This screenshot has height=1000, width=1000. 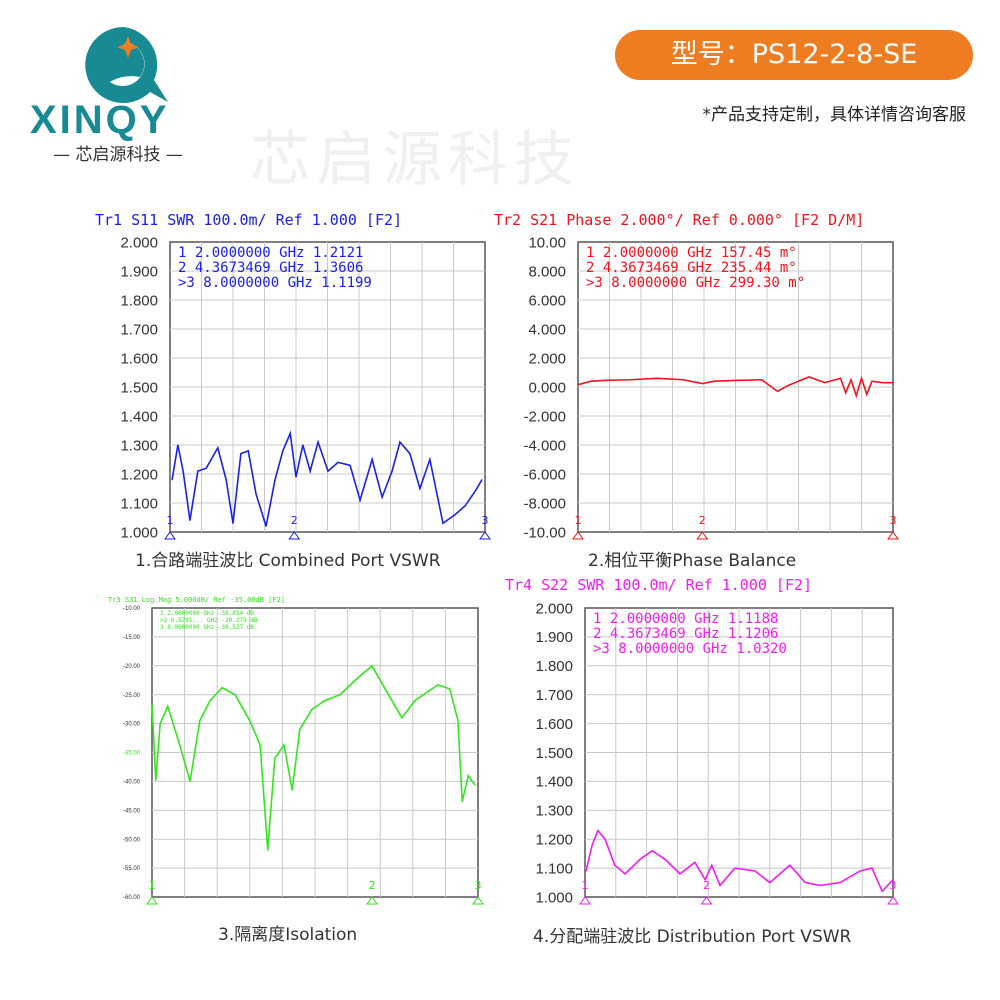 What do you see at coordinates (544, 445) in the screenshot?
I see `y-tick-label: -4.000` at bounding box center [544, 445].